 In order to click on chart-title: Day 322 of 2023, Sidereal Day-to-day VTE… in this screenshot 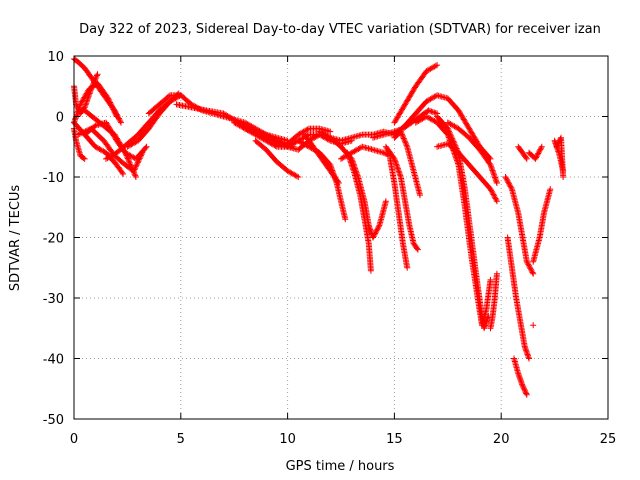, I will do `click(340, 29)`.